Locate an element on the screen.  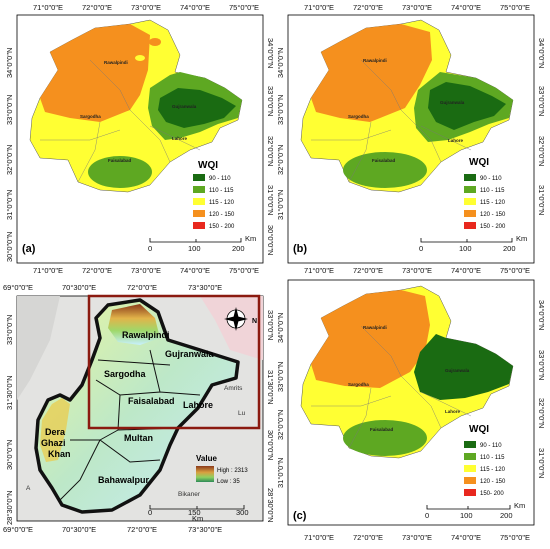
inset-value-legend: Value High : 2313 Low : 35 is located at coordinates (222, 469).